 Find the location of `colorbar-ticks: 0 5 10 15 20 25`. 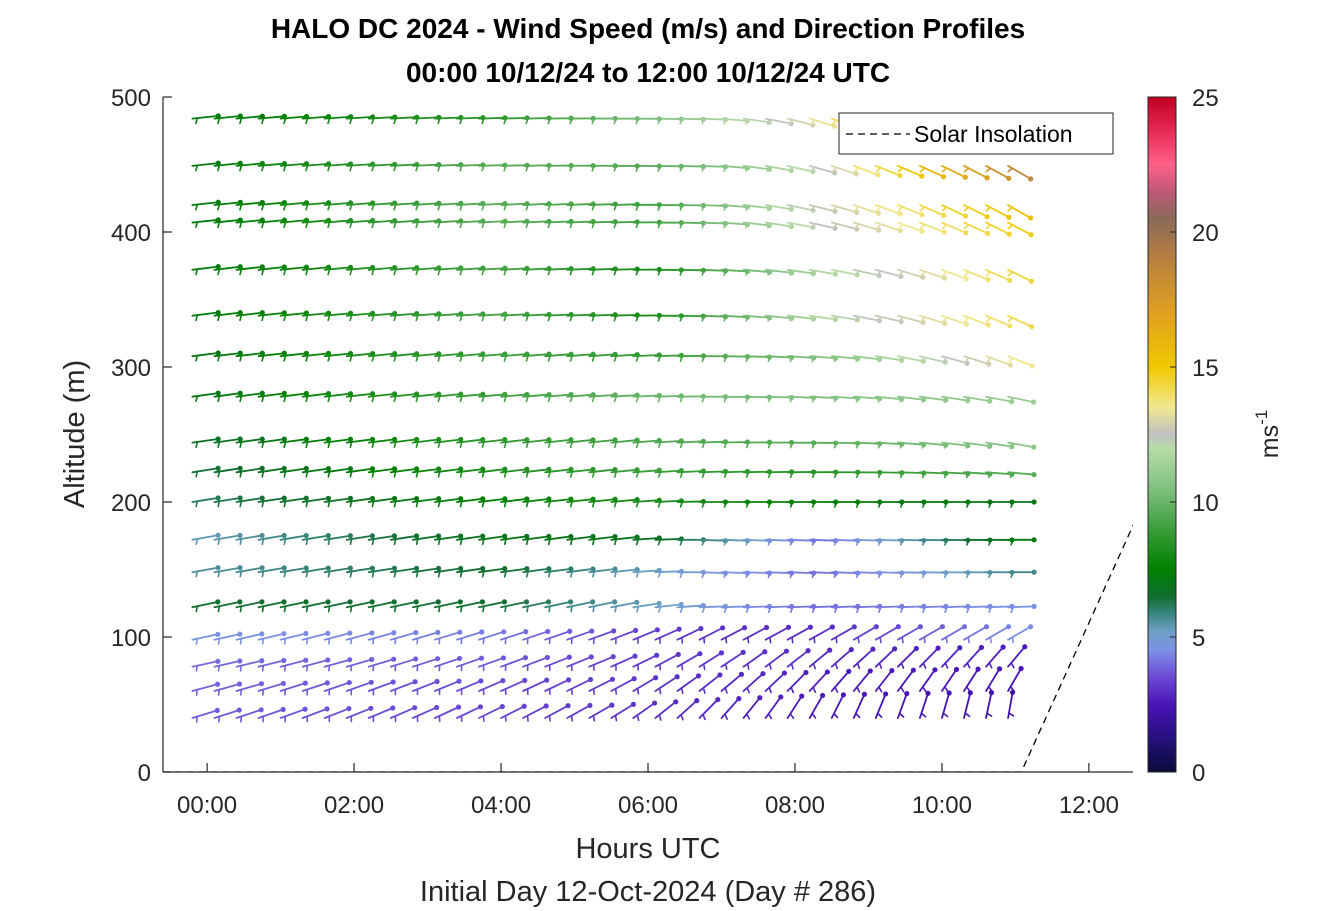

colorbar-ticks: 0 5 10 15 20 25 is located at coordinates (1194, 436).